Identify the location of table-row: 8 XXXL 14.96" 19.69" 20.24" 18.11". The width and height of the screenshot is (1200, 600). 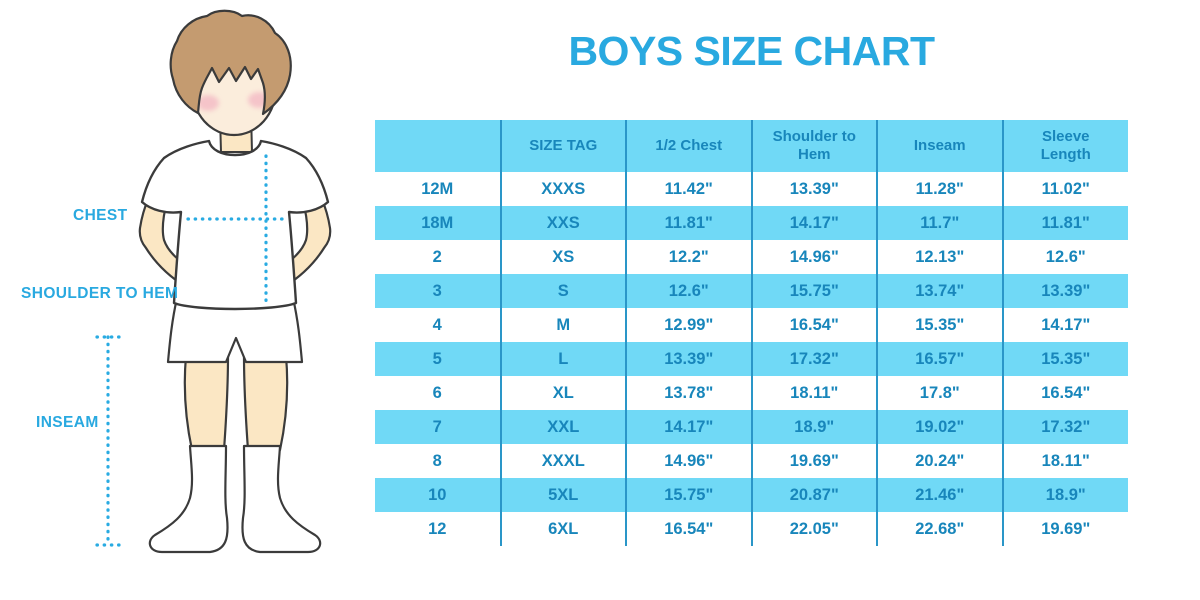
(751, 461).